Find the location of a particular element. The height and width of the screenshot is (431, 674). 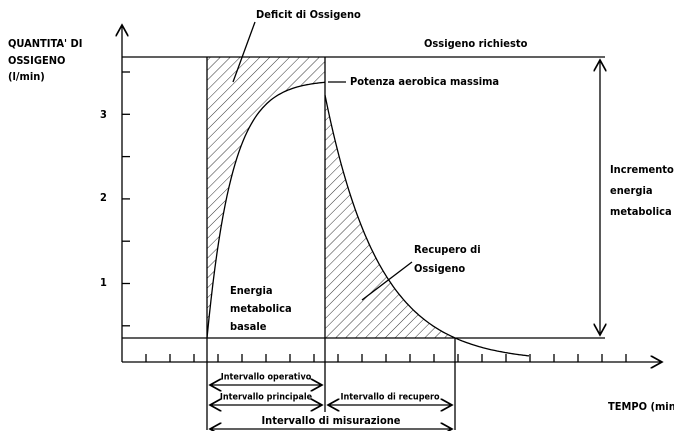

interval-label: Intervallo operativo is located at coordinates (266, 378).